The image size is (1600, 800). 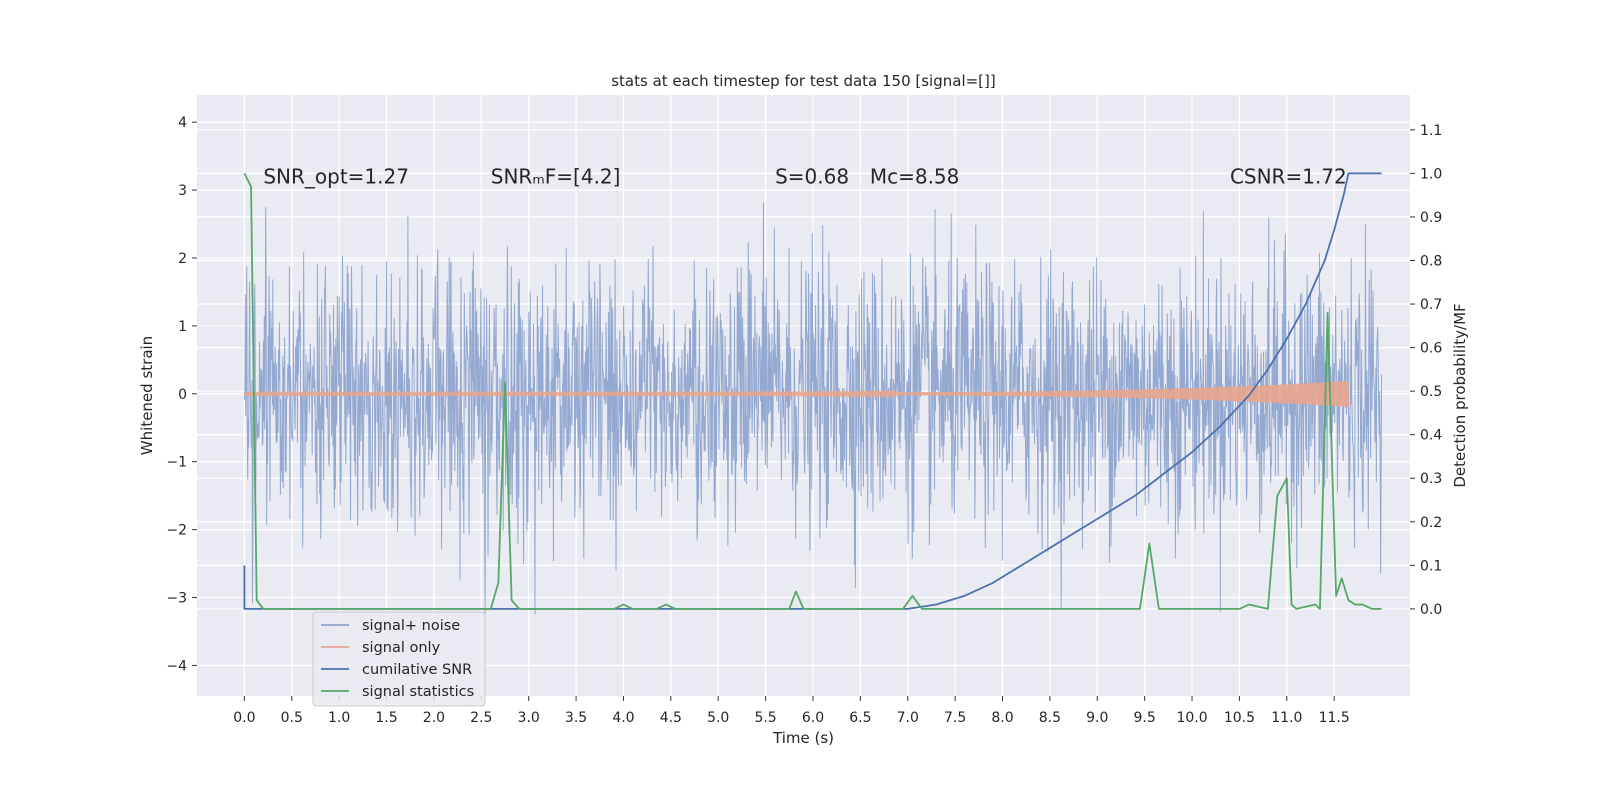 I want to click on y-right-tick-label: 0.8, so click(x=1431, y=261).